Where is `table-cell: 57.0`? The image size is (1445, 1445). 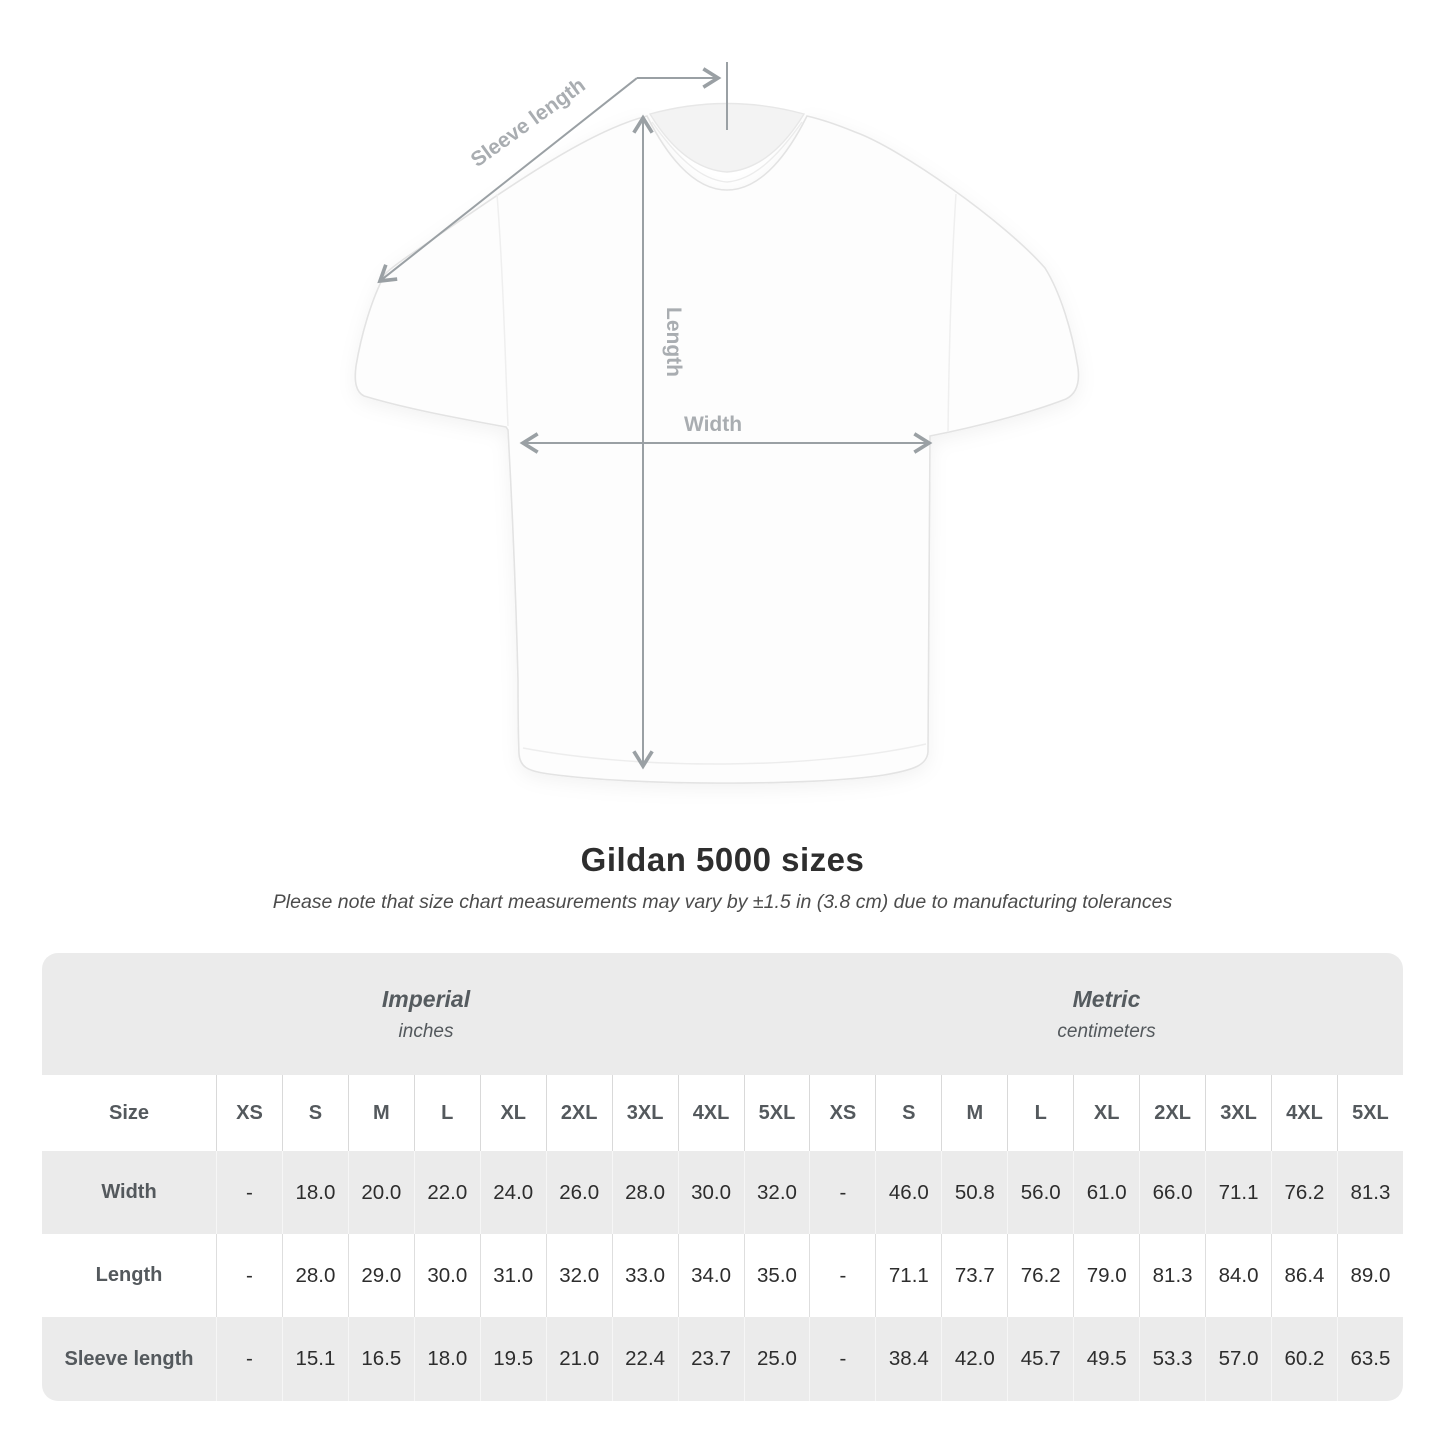 table-cell: 57.0 is located at coordinates (1238, 1359).